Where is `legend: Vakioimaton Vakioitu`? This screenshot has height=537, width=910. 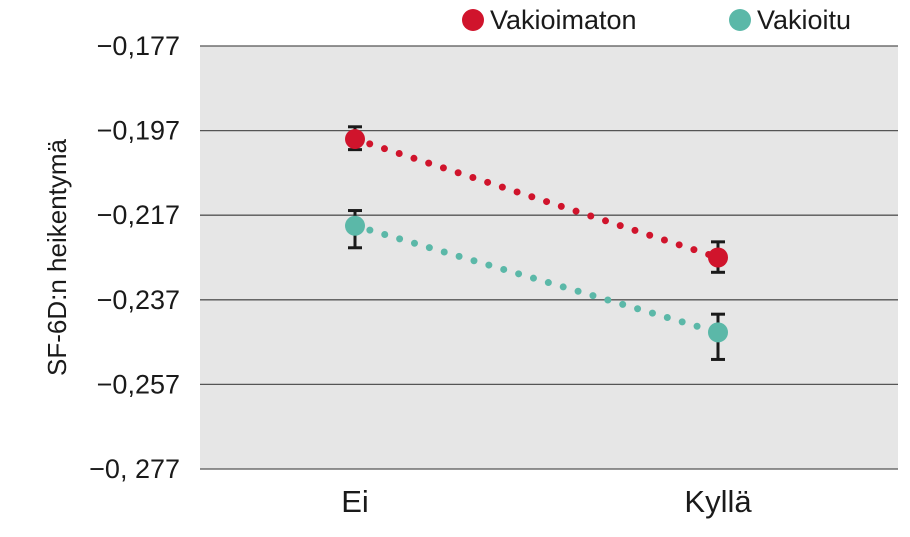
legend: Vakioimaton Vakioitu is located at coordinates (656, 20).